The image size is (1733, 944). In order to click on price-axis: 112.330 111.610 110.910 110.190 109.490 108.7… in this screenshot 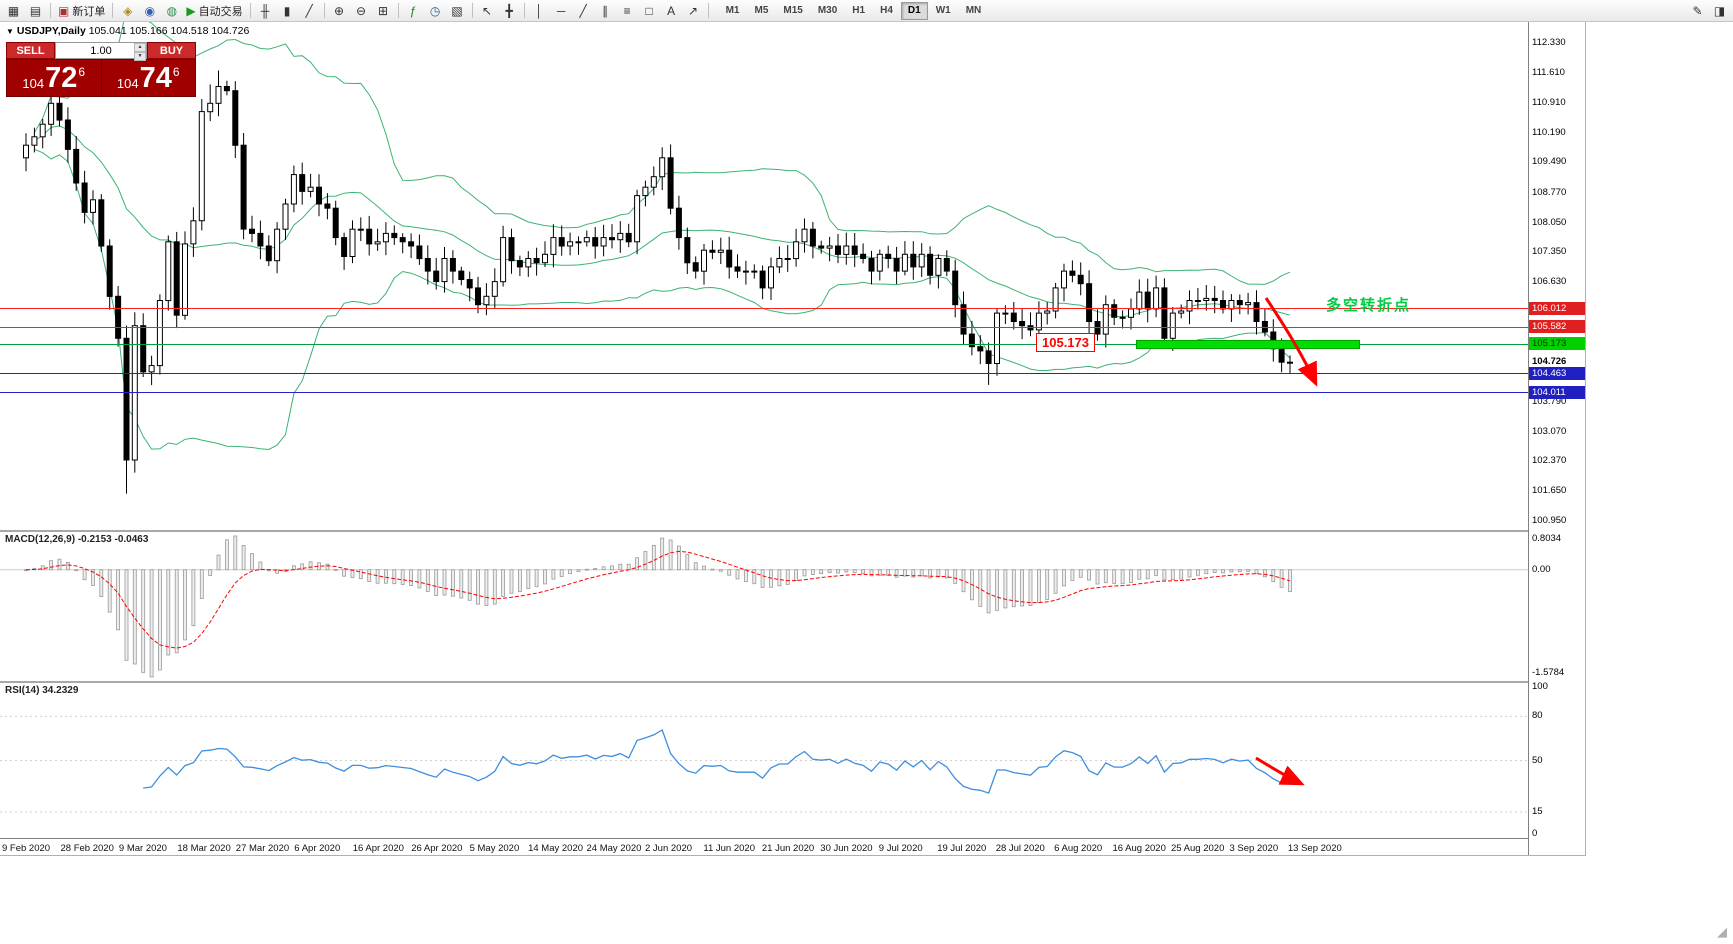, I will do `click(1556, 438)`.